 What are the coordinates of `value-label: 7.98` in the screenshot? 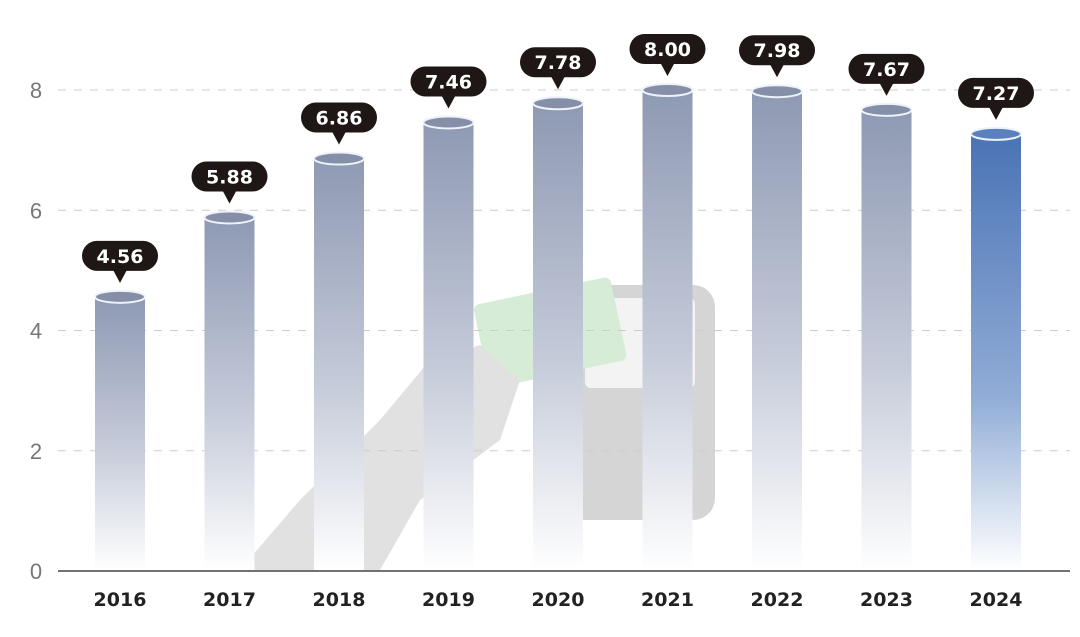 It's located at (777, 51).